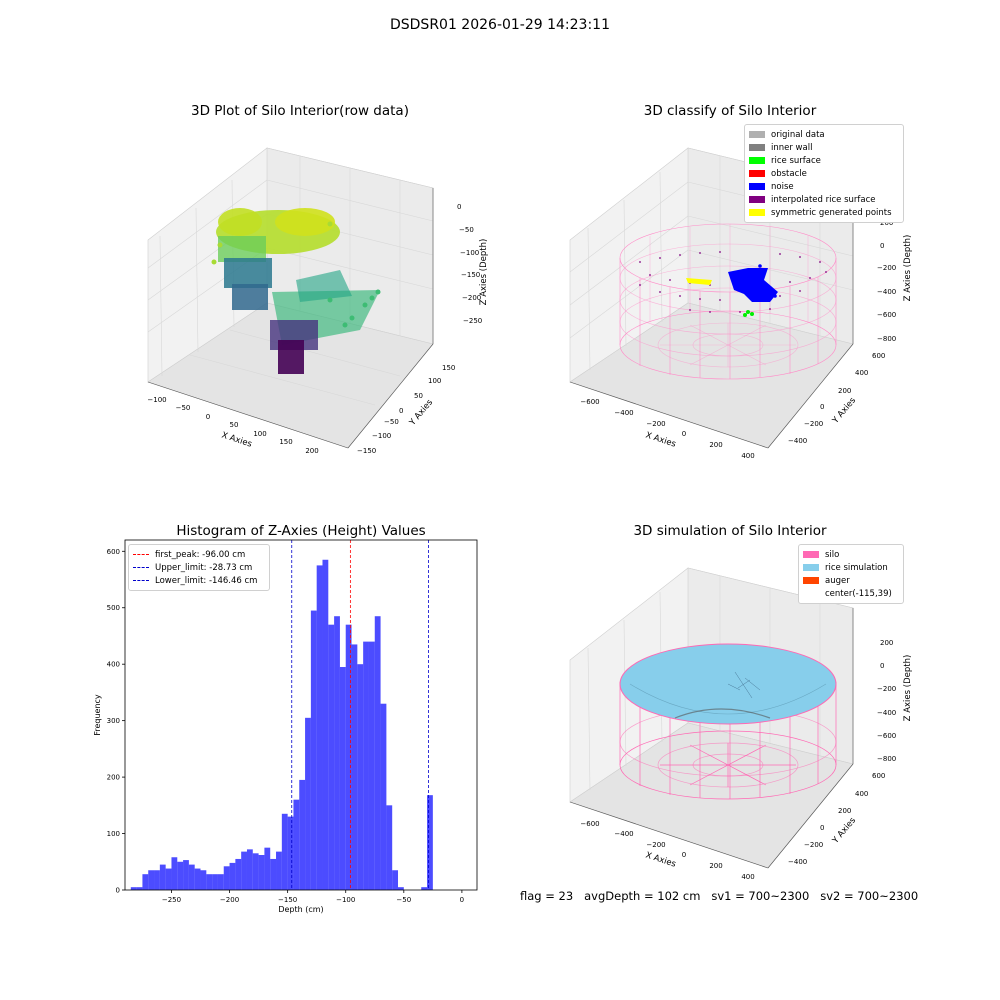  Describe the element at coordinates (366, 451) in the screenshot. I see `plot1-ytick: −150` at that location.